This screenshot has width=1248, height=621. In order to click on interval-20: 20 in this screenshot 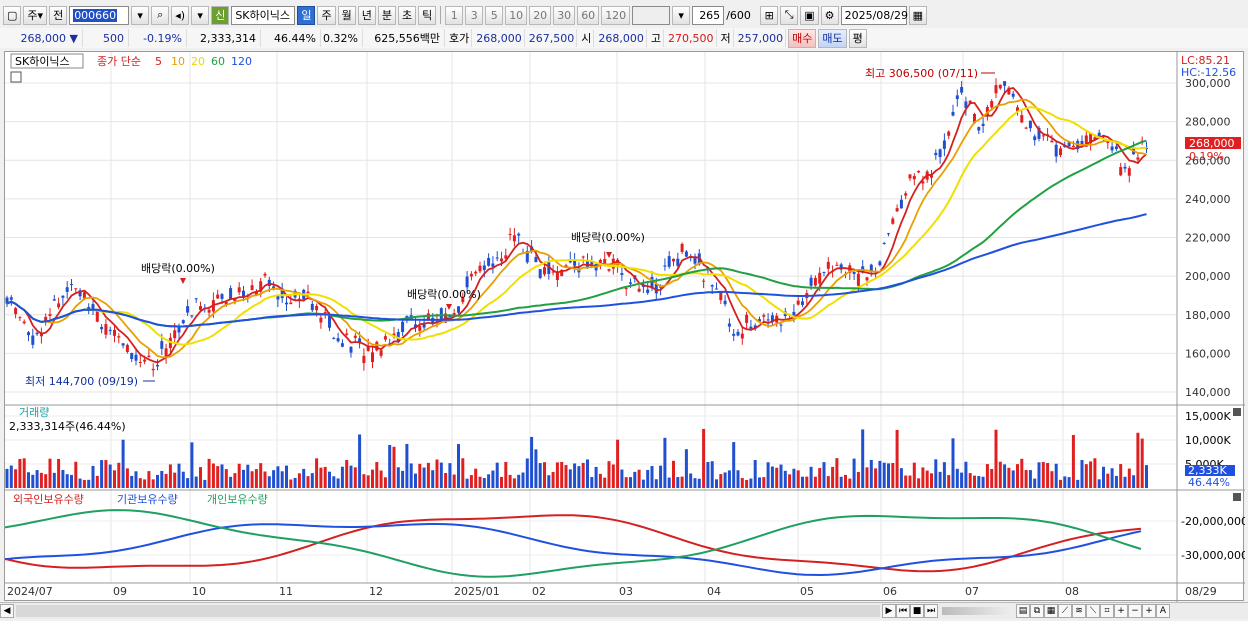, I will do `click(540, 15)`.